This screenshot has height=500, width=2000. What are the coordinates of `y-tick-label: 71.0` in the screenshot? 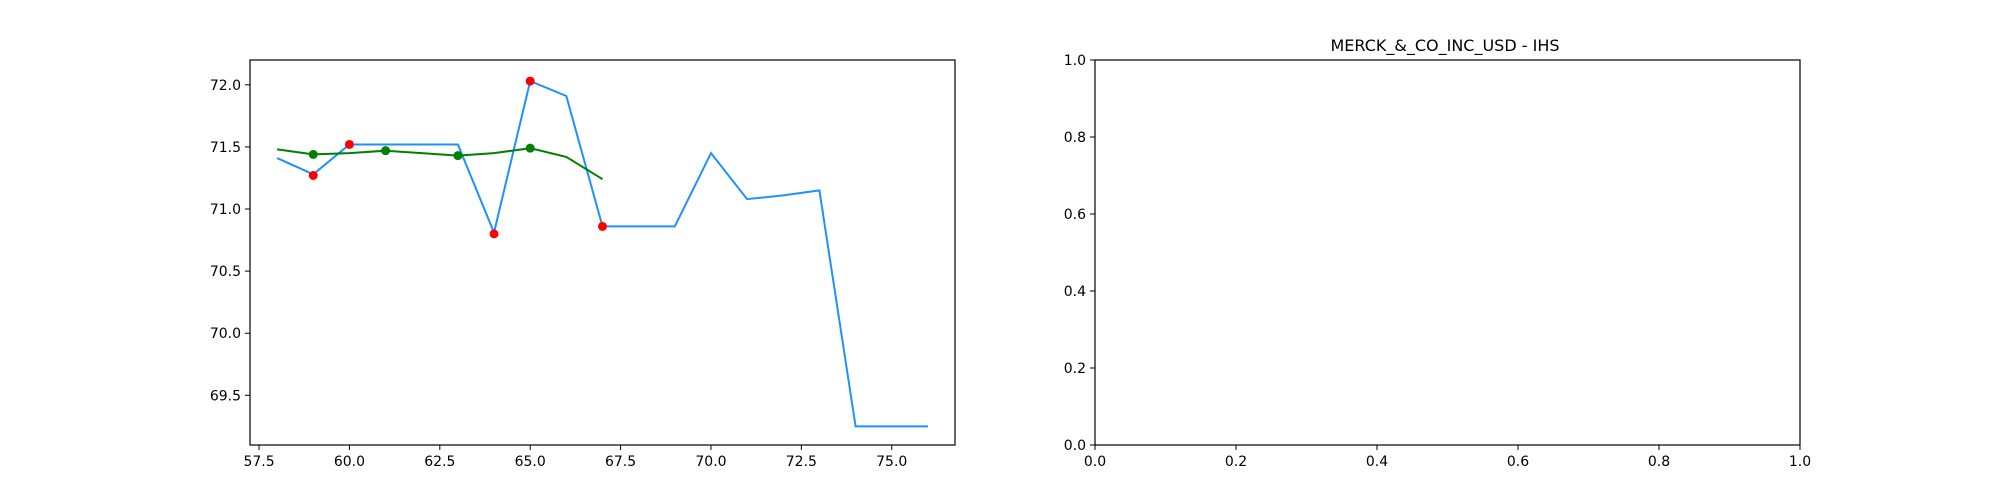 It's located at (225, 210).